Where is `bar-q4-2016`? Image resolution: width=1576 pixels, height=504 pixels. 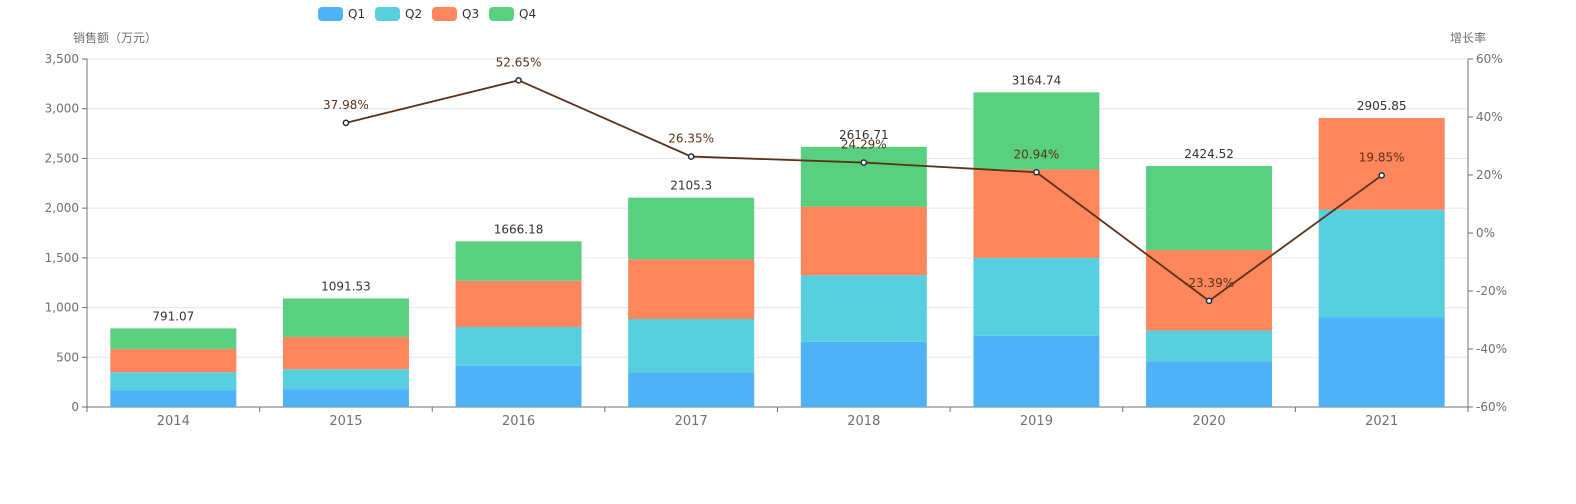 bar-q4-2016 is located at coordinates (518, 261).